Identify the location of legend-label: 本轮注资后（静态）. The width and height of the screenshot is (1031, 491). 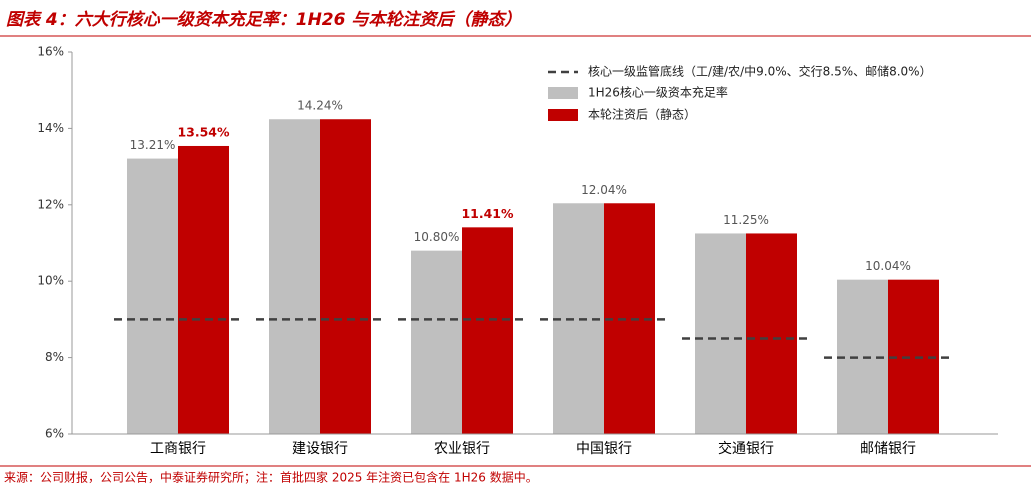
(642, 114).